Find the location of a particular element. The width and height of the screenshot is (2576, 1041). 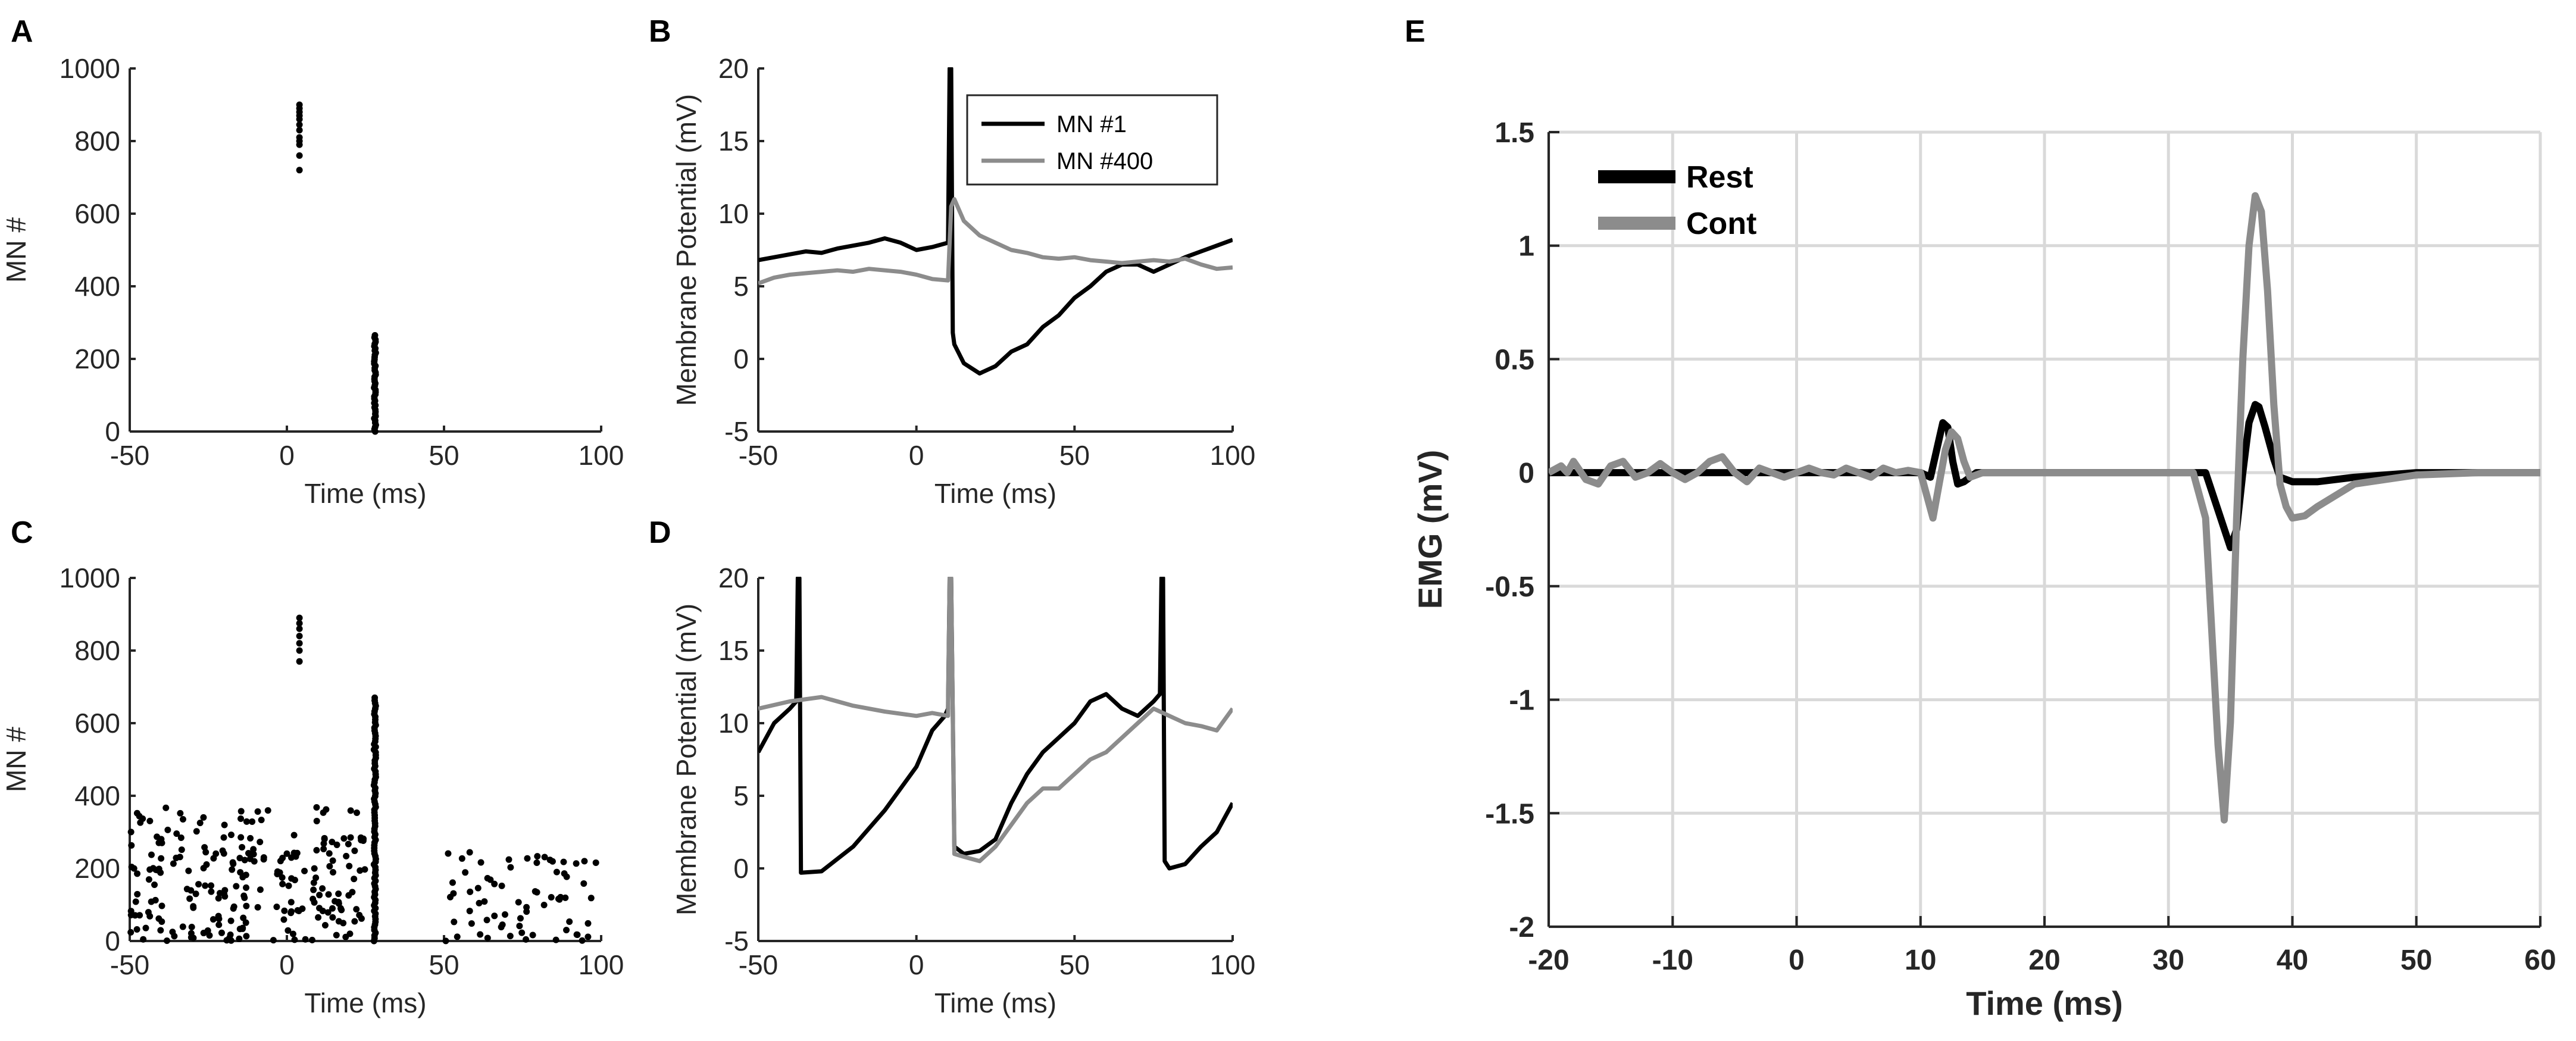

x-tick-label: -10 is located at coordinates (1672, 960).